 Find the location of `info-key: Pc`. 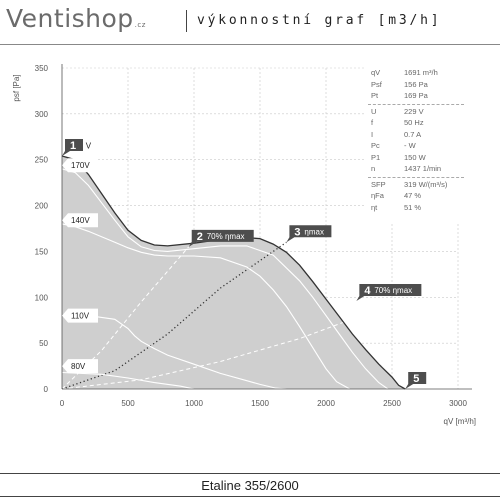

info-key: Pc is located at coordinates (375, 145).